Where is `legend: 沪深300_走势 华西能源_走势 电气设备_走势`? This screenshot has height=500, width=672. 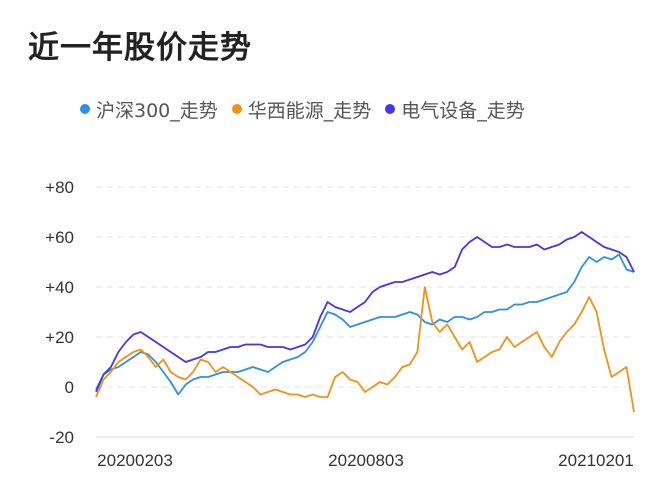
legend: 沪深300_走势 华西能源_走势 电气设备_走势 is located at coordinates (302, 109).